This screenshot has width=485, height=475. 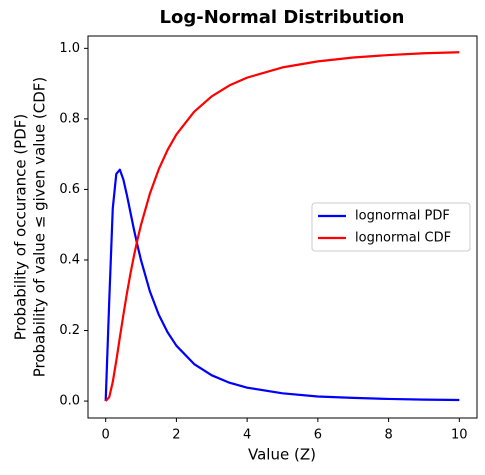 What do you see at coordinates (69, 330) in the screenshot?
I see `y-tick-label: 0.2` at bounding box center [69, 330].